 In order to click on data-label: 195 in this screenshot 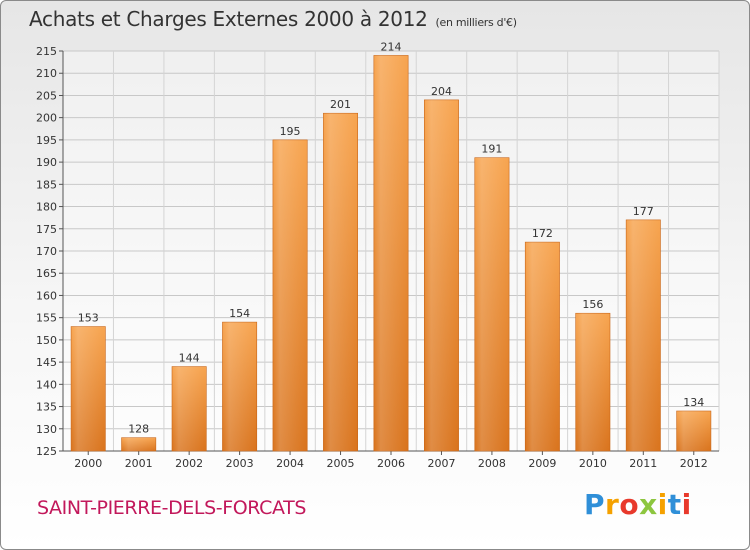, I will do `click(290, 131)`.